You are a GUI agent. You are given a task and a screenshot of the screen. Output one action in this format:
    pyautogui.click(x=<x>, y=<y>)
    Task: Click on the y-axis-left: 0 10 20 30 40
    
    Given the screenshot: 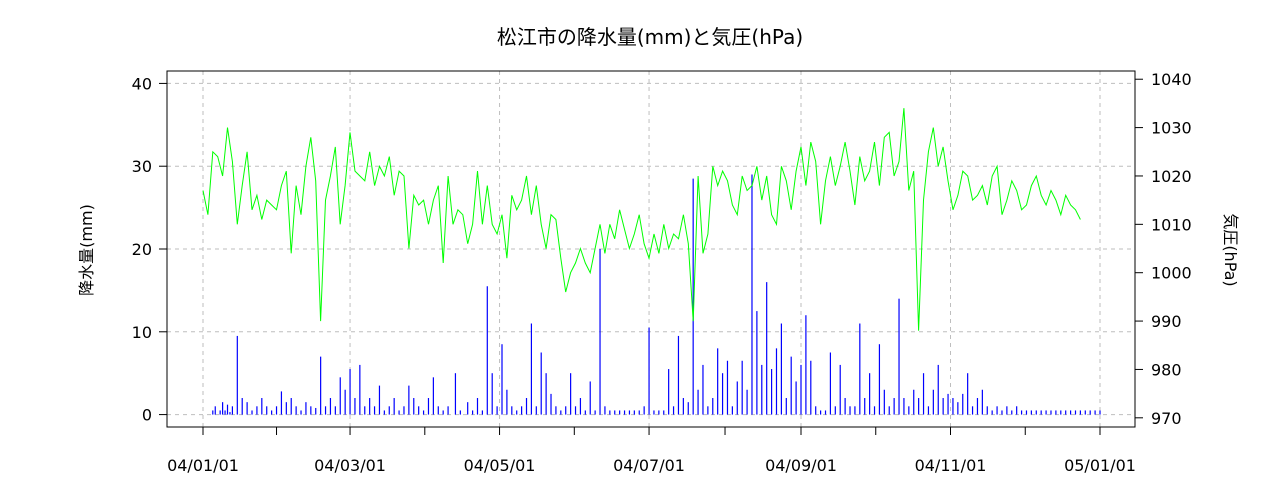 What is the action you would take?
    pyautogui.click(x=149, y=249)
    